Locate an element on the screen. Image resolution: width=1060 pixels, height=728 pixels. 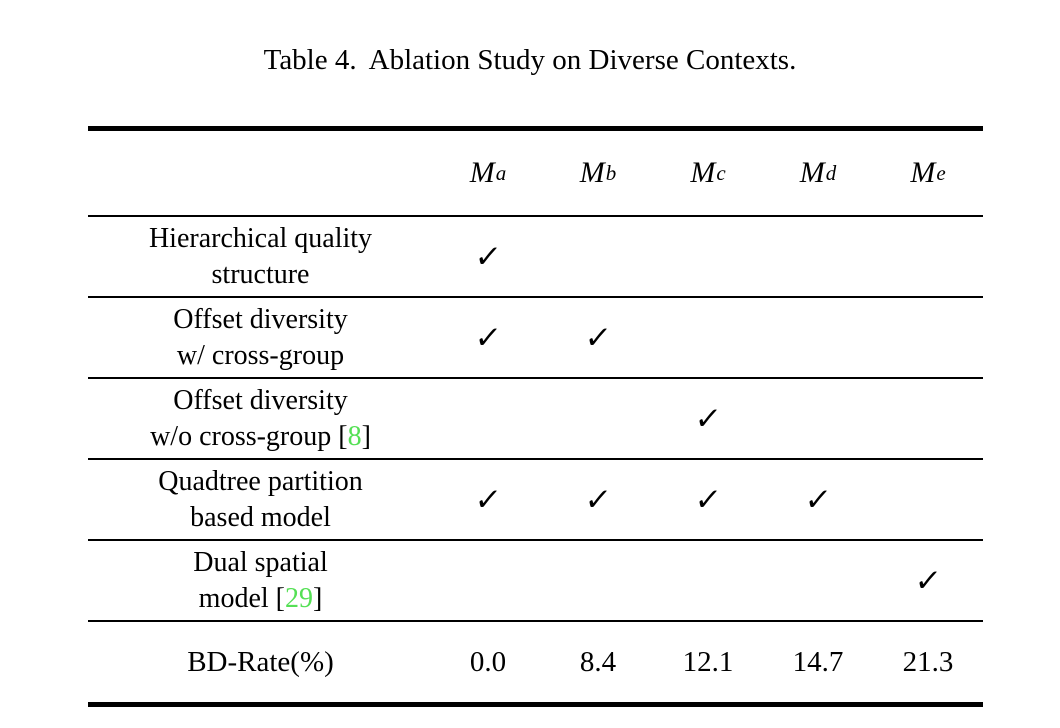
row-label-line2-text: w/o cross-group is located at coordinates (241, 436).